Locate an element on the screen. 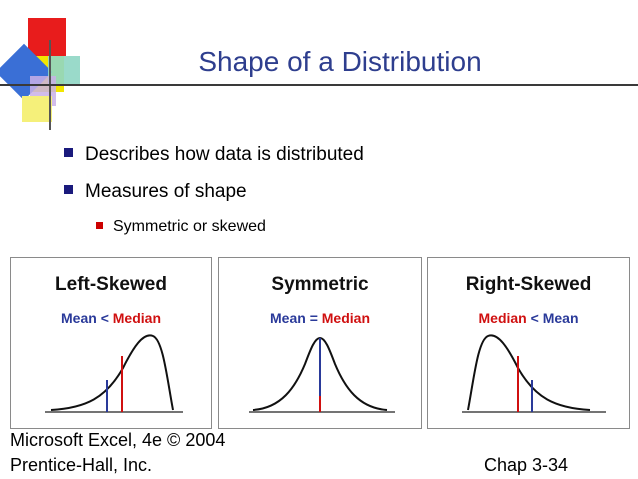 This screenshot has width=638, height=479. panel-title: Right-Skewed is located at coordinates (528, 284).